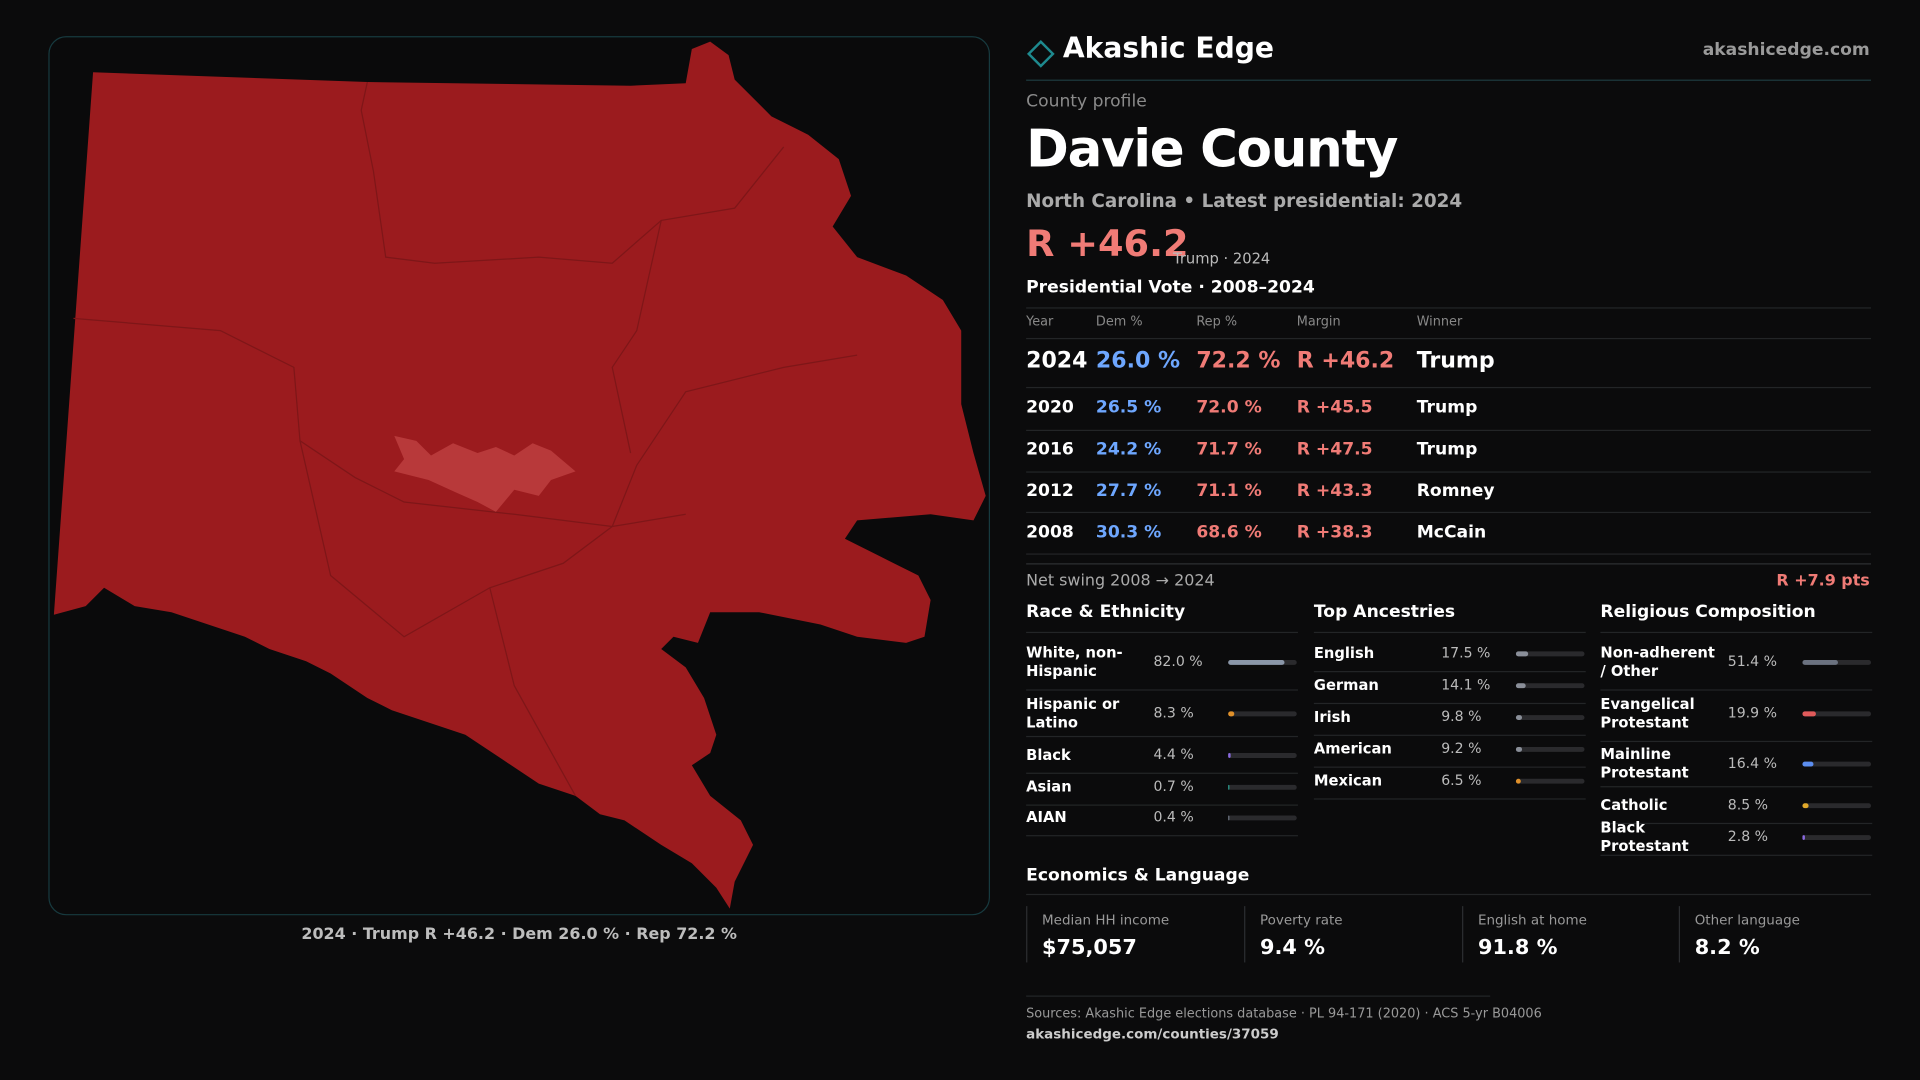 This screenshot has width=1920, height=1080. I want to click on row-label: AIAN, so click(1046, 817).